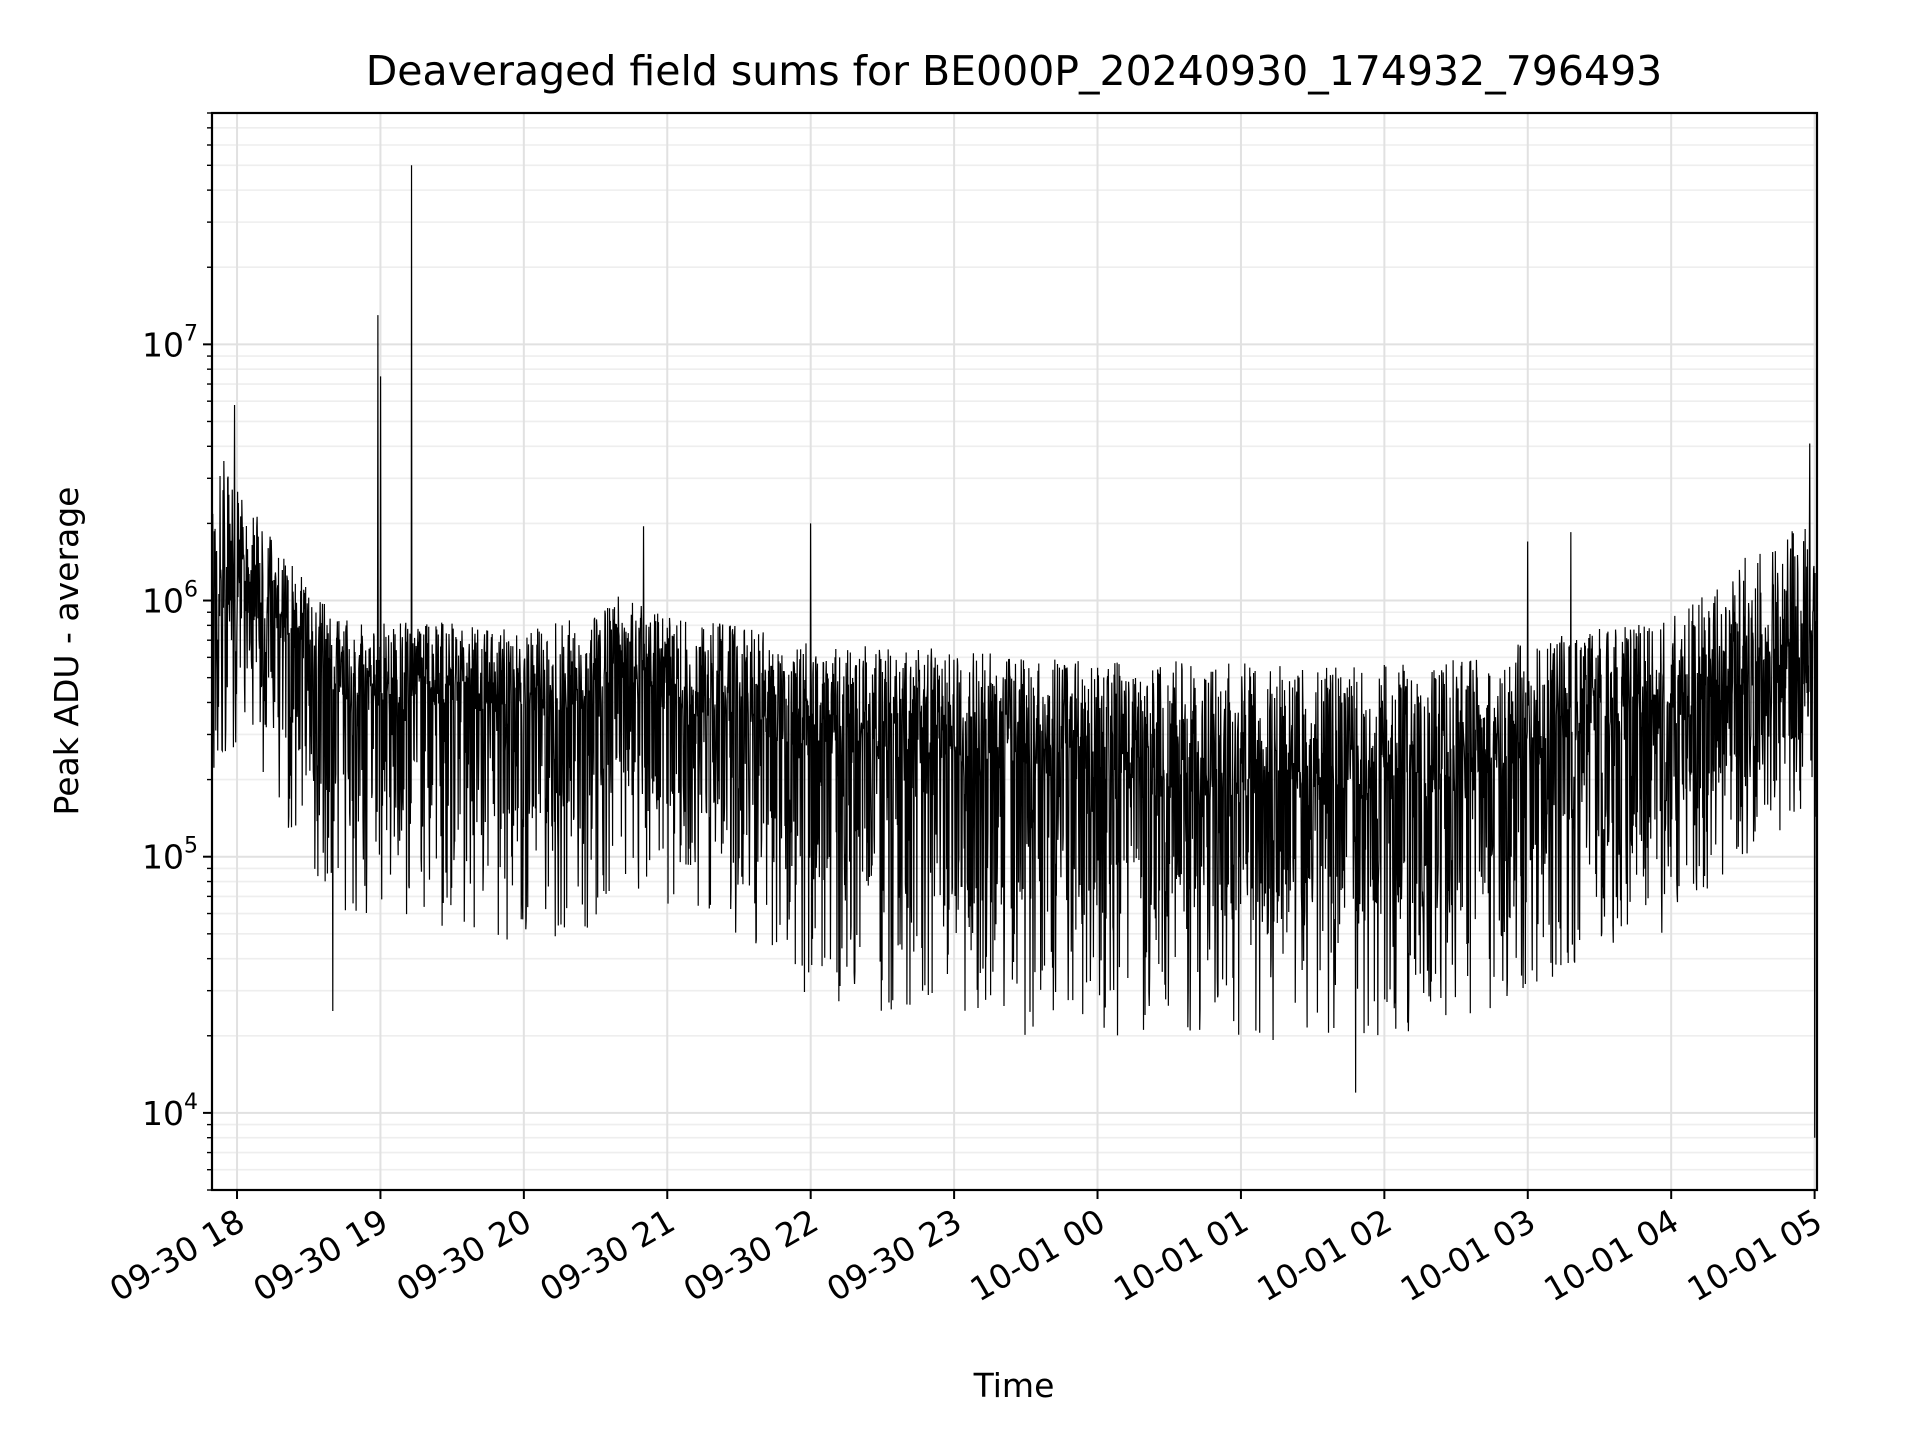 The image size is (1920, 1440). Describe the element at coordinates (191, 333) in the screenshot. I see `y-tick-exponent: 7` at that location.